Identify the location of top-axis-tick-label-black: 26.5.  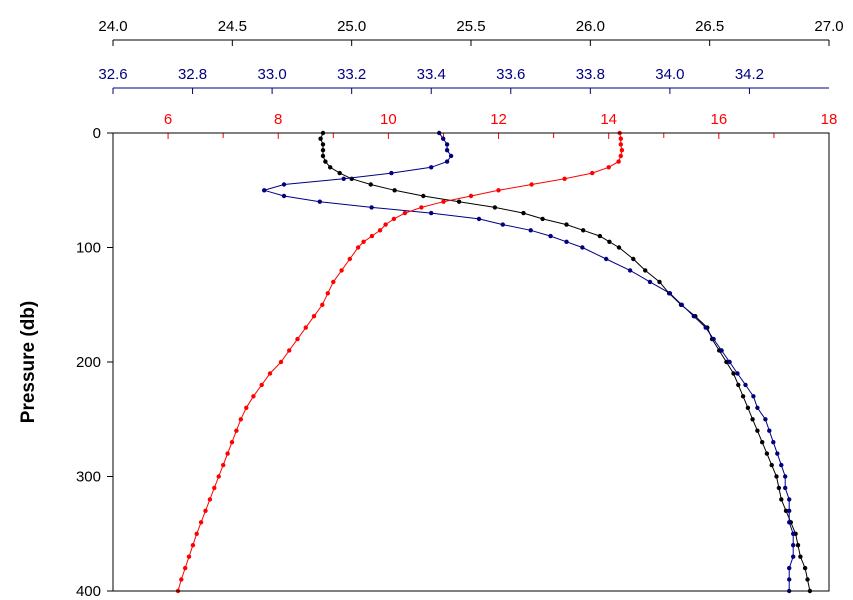
(709, 26).